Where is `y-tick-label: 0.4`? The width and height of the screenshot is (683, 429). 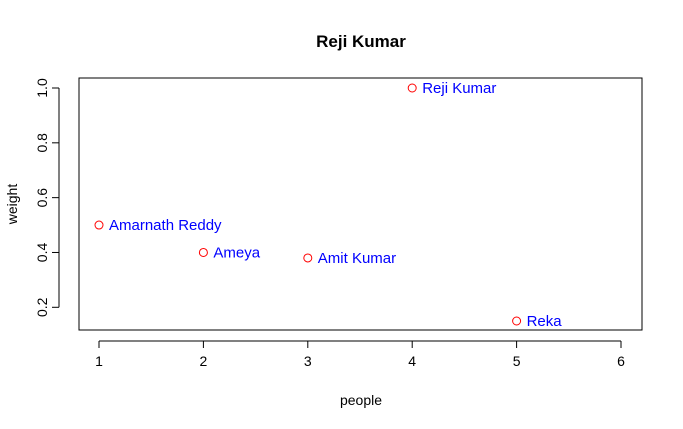 y-tick-label: 0.4 is located at coordinates (42, 253).